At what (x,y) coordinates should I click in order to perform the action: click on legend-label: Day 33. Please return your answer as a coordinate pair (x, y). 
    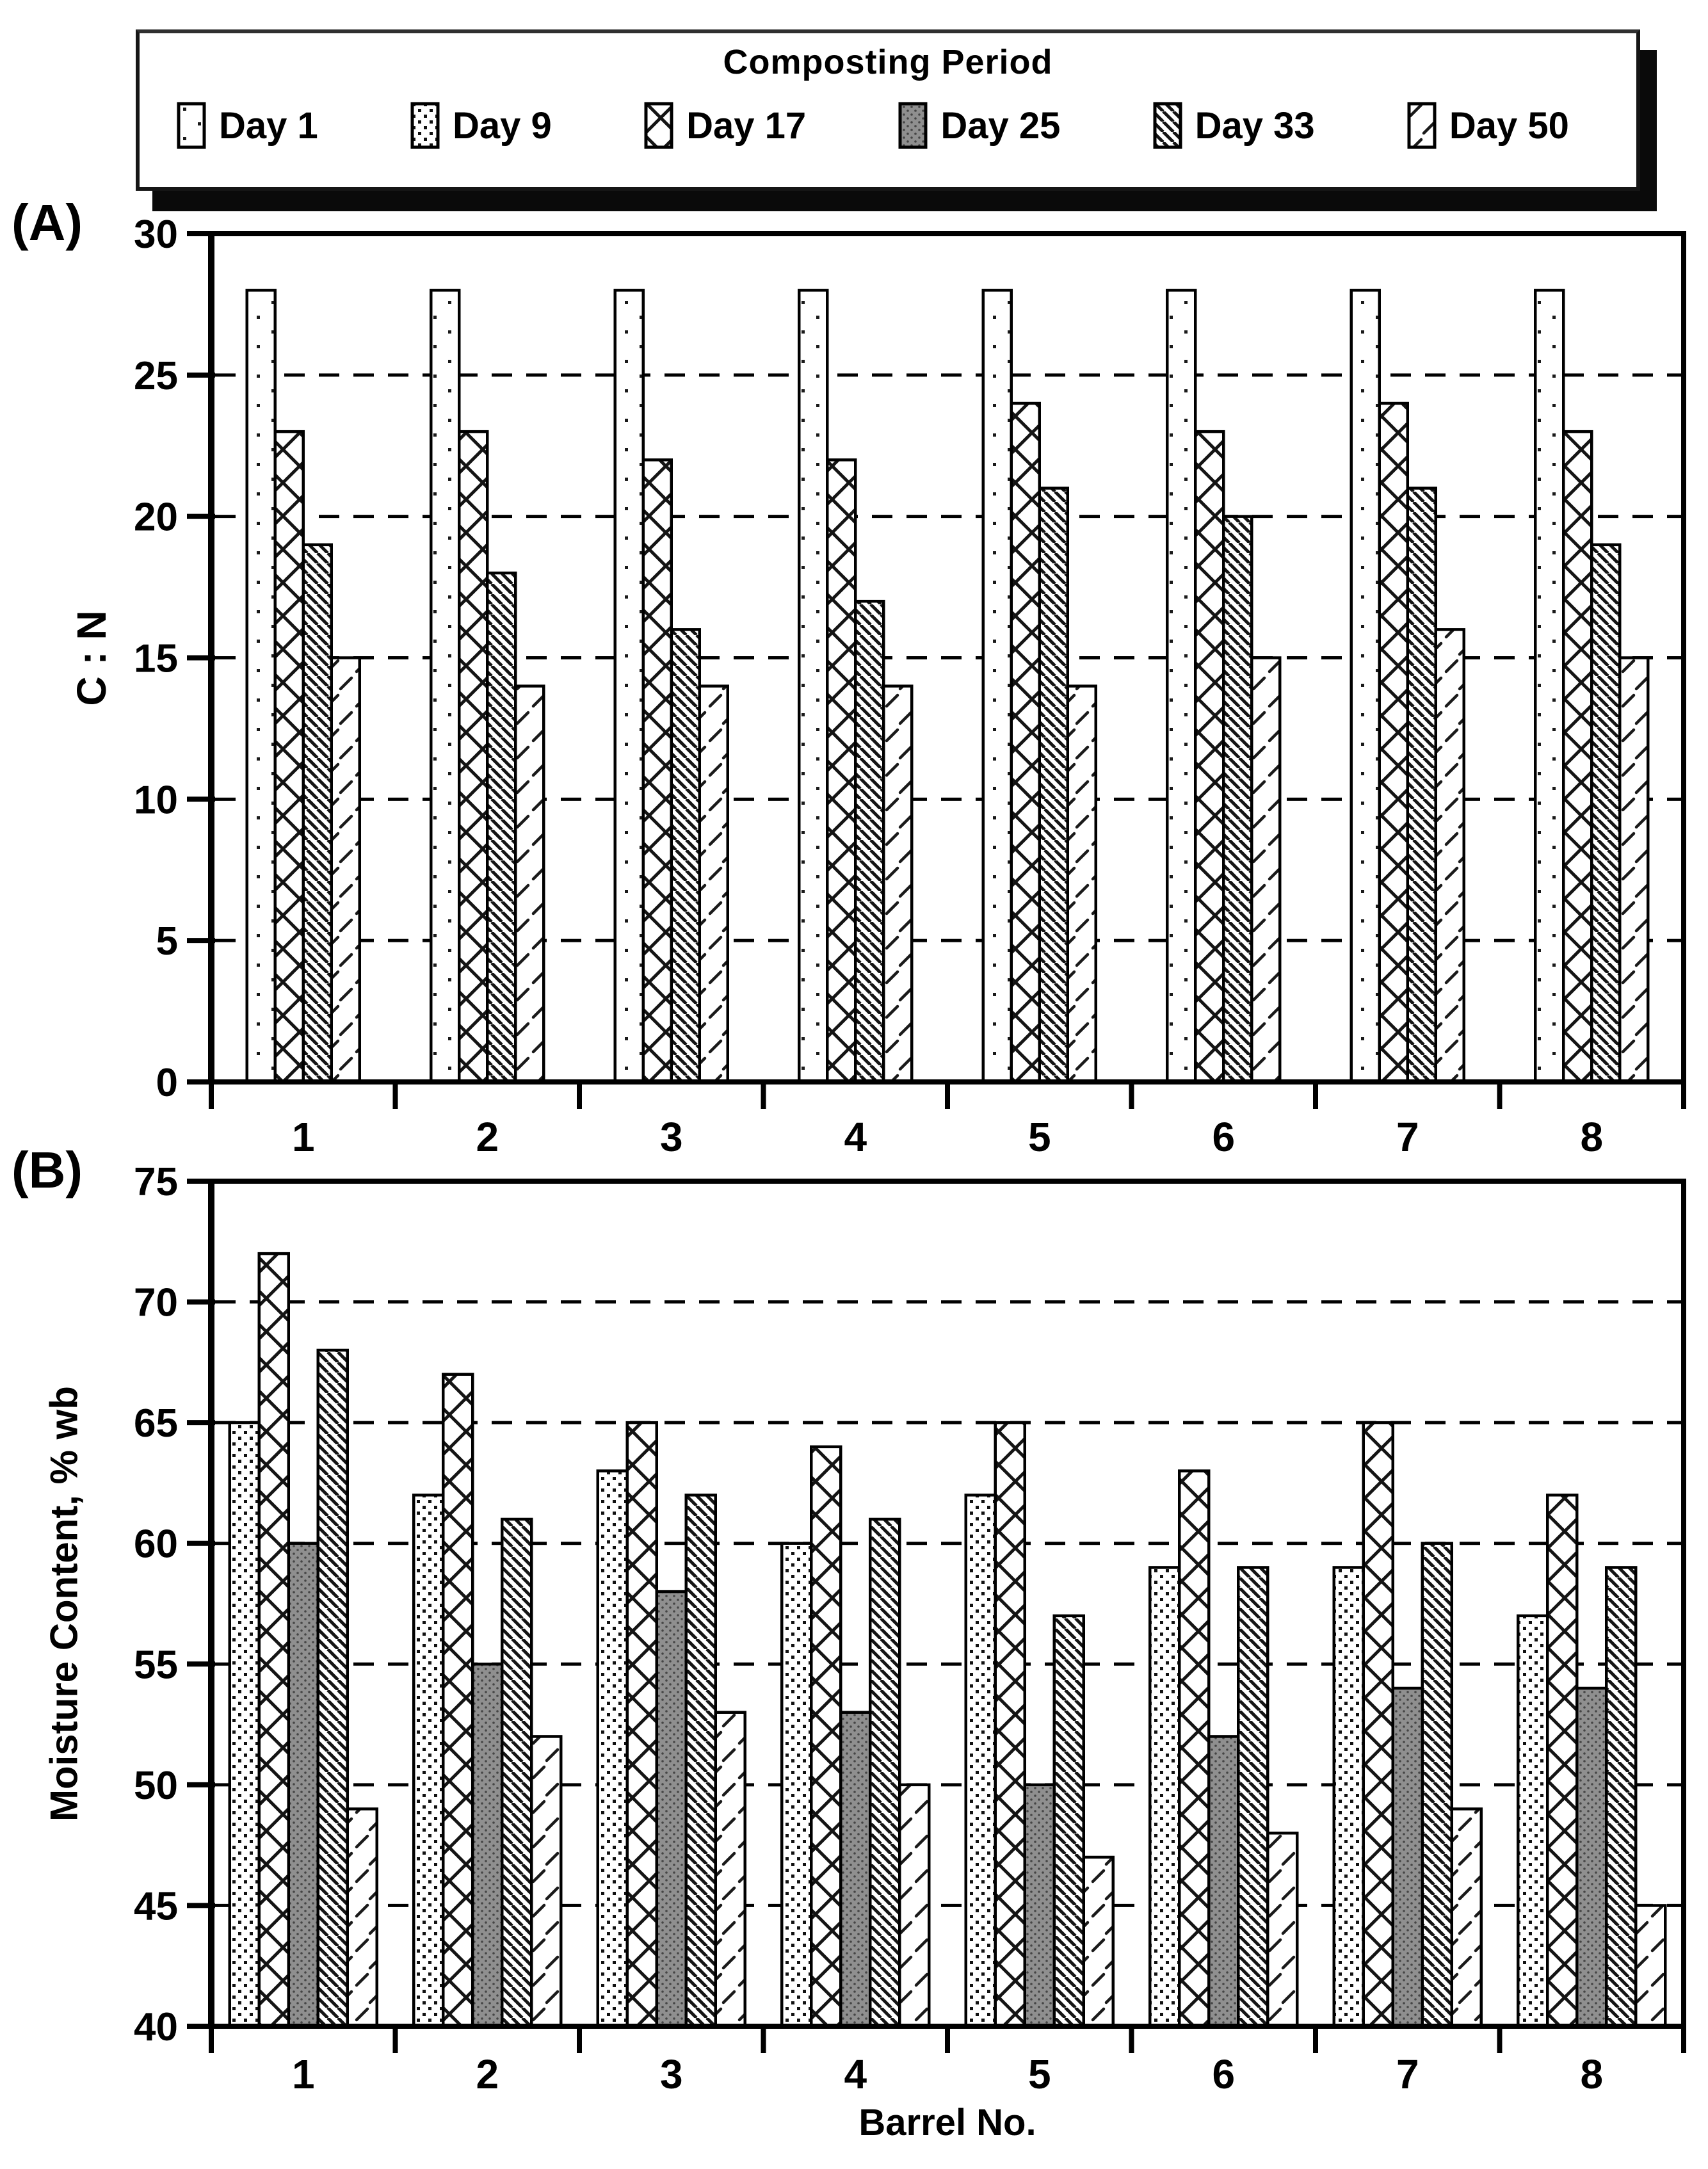
    Looking at the image, I should click on (1255, 125).